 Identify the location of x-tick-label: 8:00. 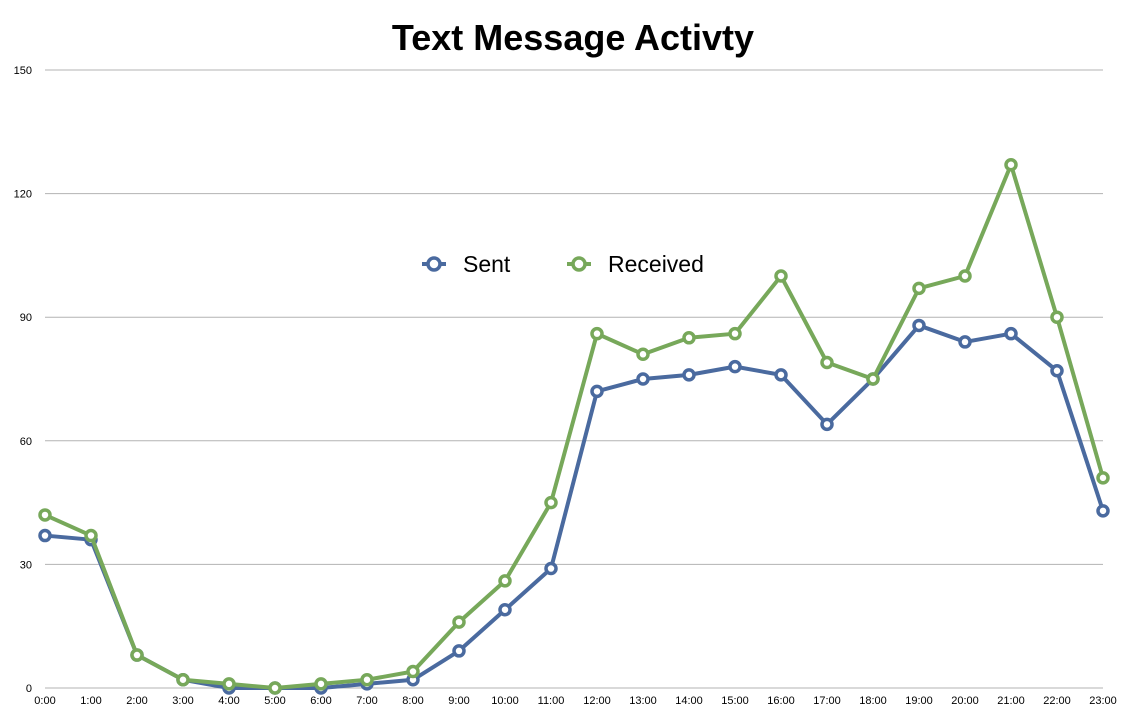
(412, 701).